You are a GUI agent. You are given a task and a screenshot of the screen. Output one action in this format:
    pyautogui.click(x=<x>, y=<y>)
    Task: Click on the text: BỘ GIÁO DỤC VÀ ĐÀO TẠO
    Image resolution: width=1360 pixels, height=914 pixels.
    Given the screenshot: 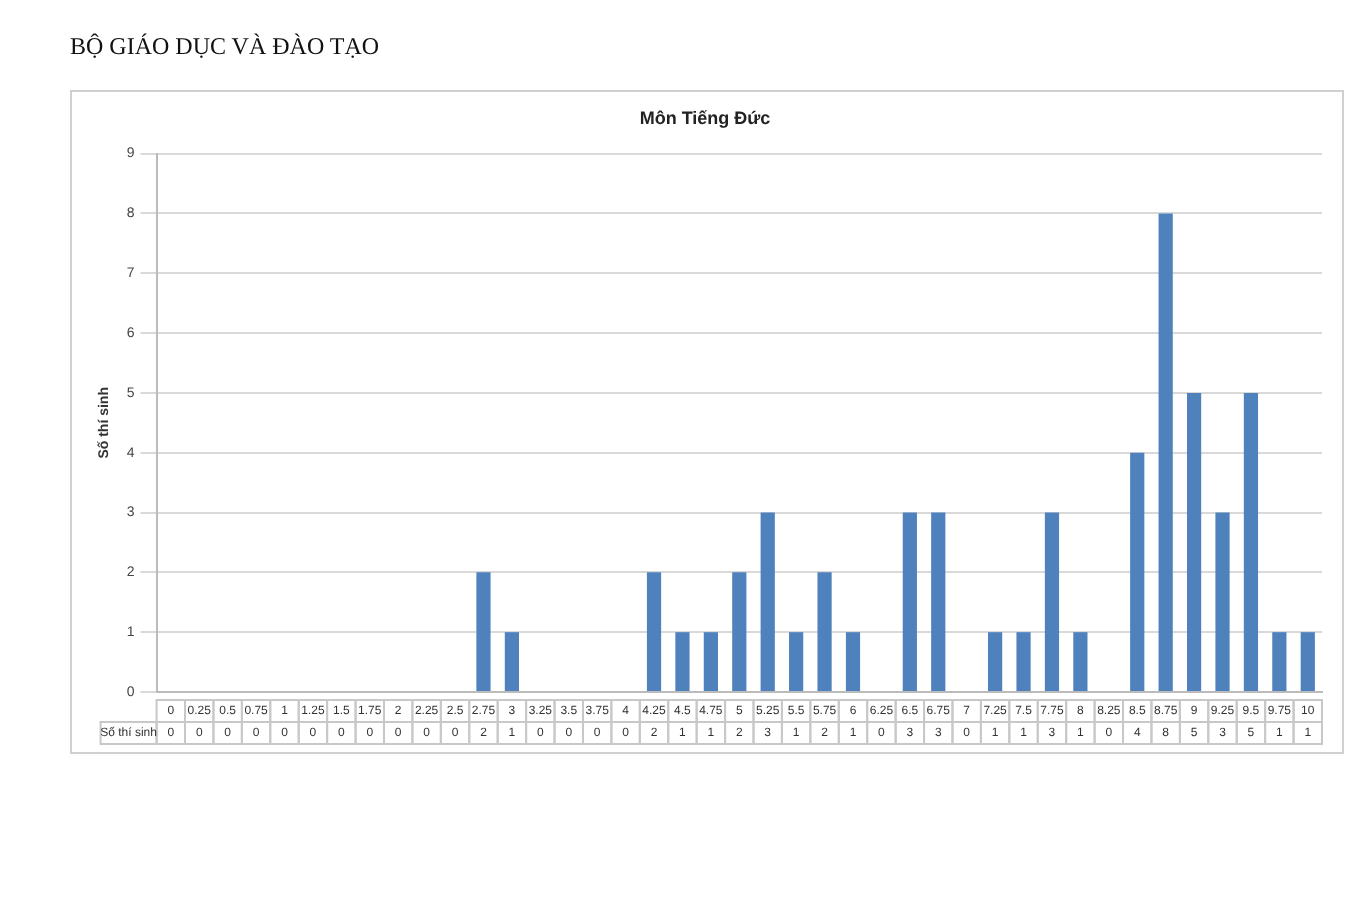 What is the action you would take?
    pyautogui.click(x=225, y=47)
    